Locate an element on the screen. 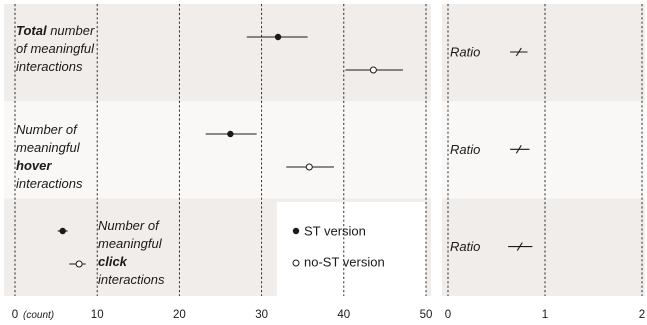 The image size is (647, 325). row-label-1-part-3: of meaningful is located at coordinates (55, 48).